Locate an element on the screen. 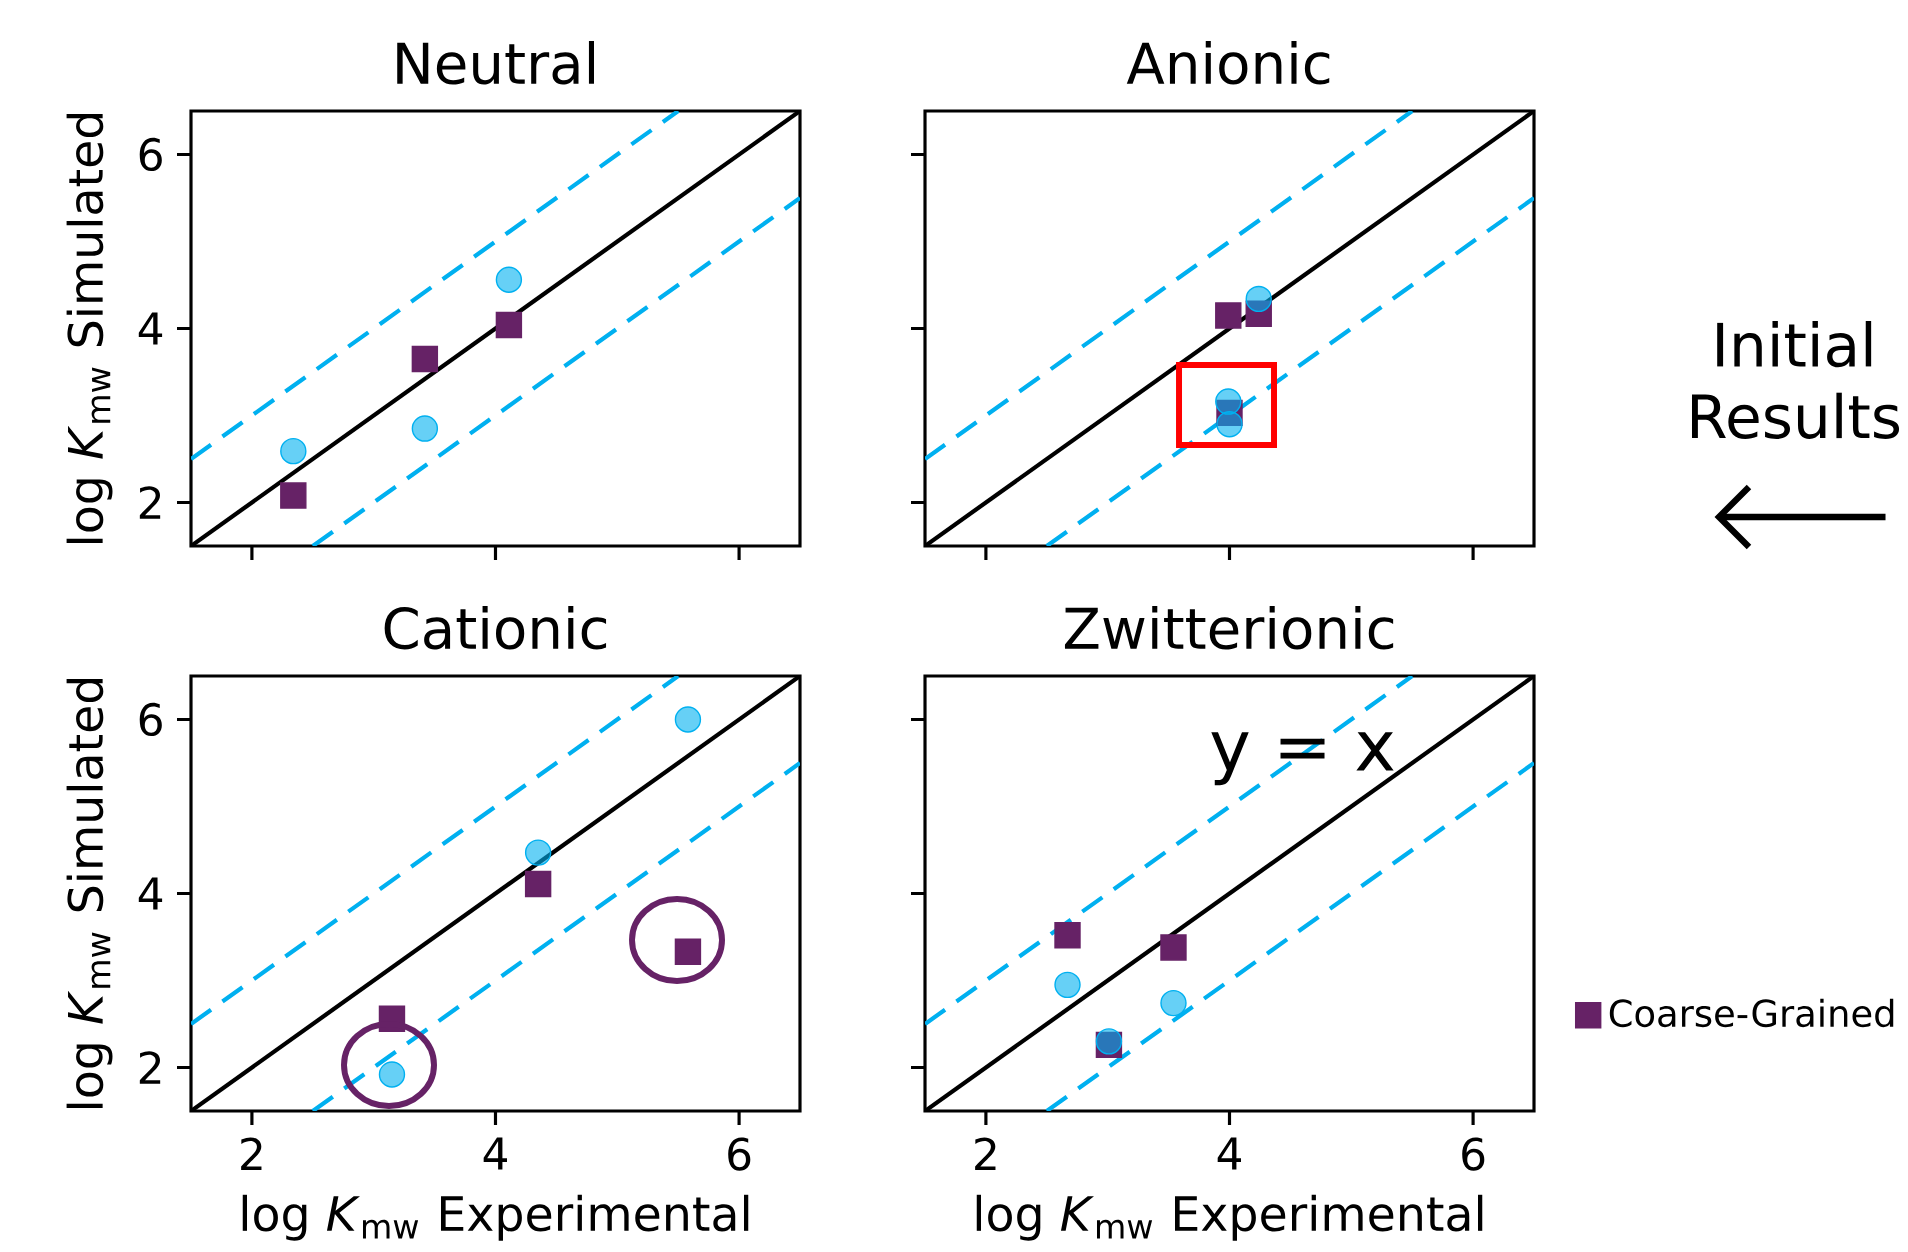 The height and width of the screenshot is (1252, 1908). chart-title: Zwitterionic is located at coordinates (1229, 628).